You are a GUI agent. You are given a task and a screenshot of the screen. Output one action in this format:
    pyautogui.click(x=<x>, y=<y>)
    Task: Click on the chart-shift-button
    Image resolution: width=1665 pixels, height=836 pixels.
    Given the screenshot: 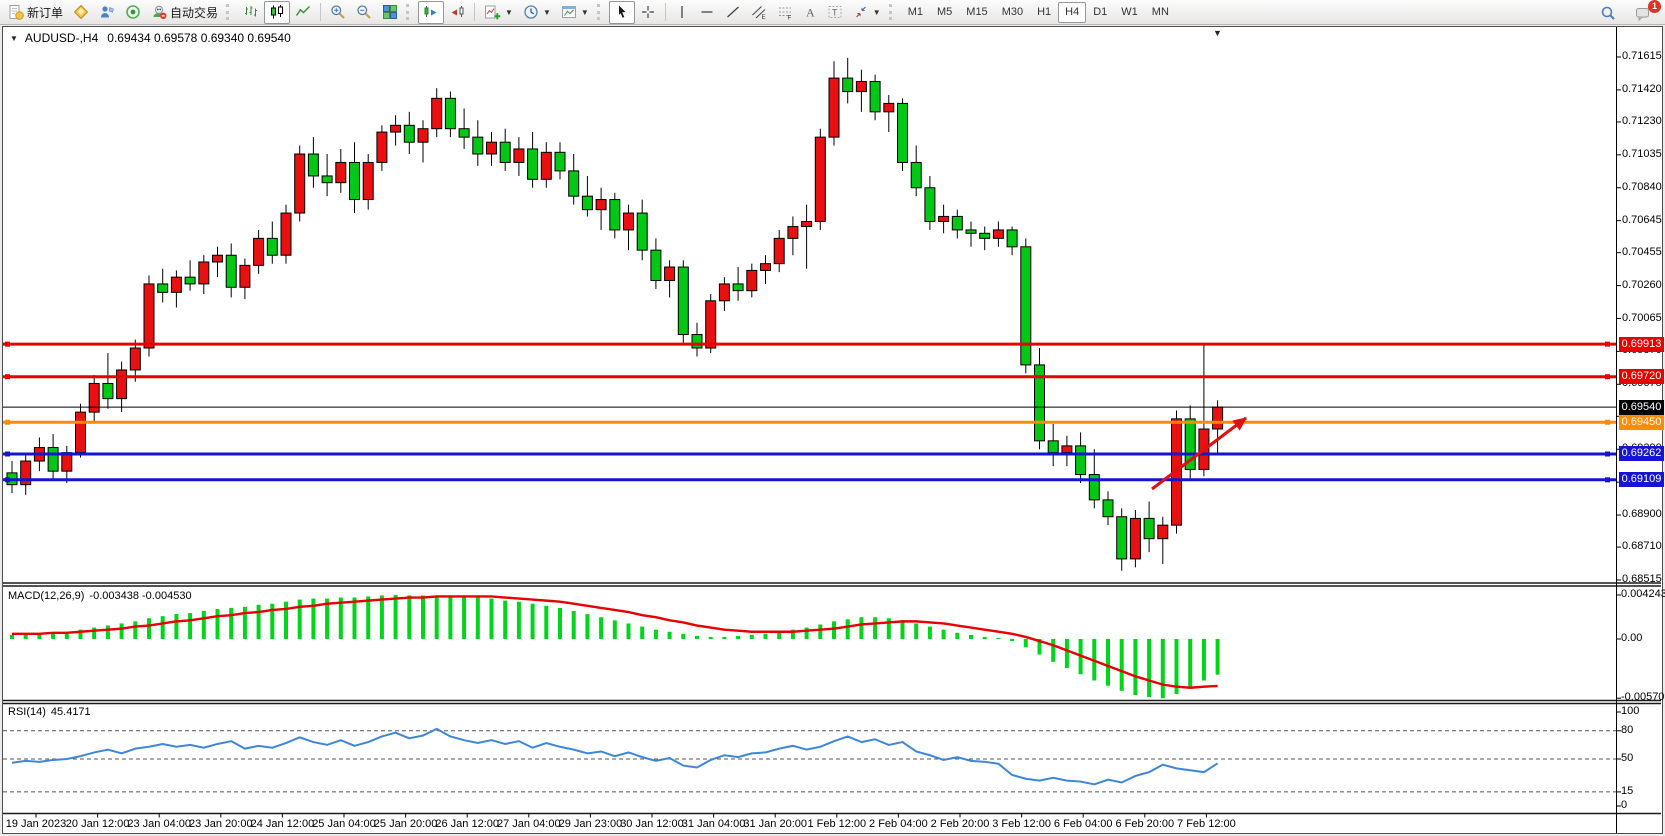 What is the action you would take?
    pyautogui.click(x=457, y=12)
    